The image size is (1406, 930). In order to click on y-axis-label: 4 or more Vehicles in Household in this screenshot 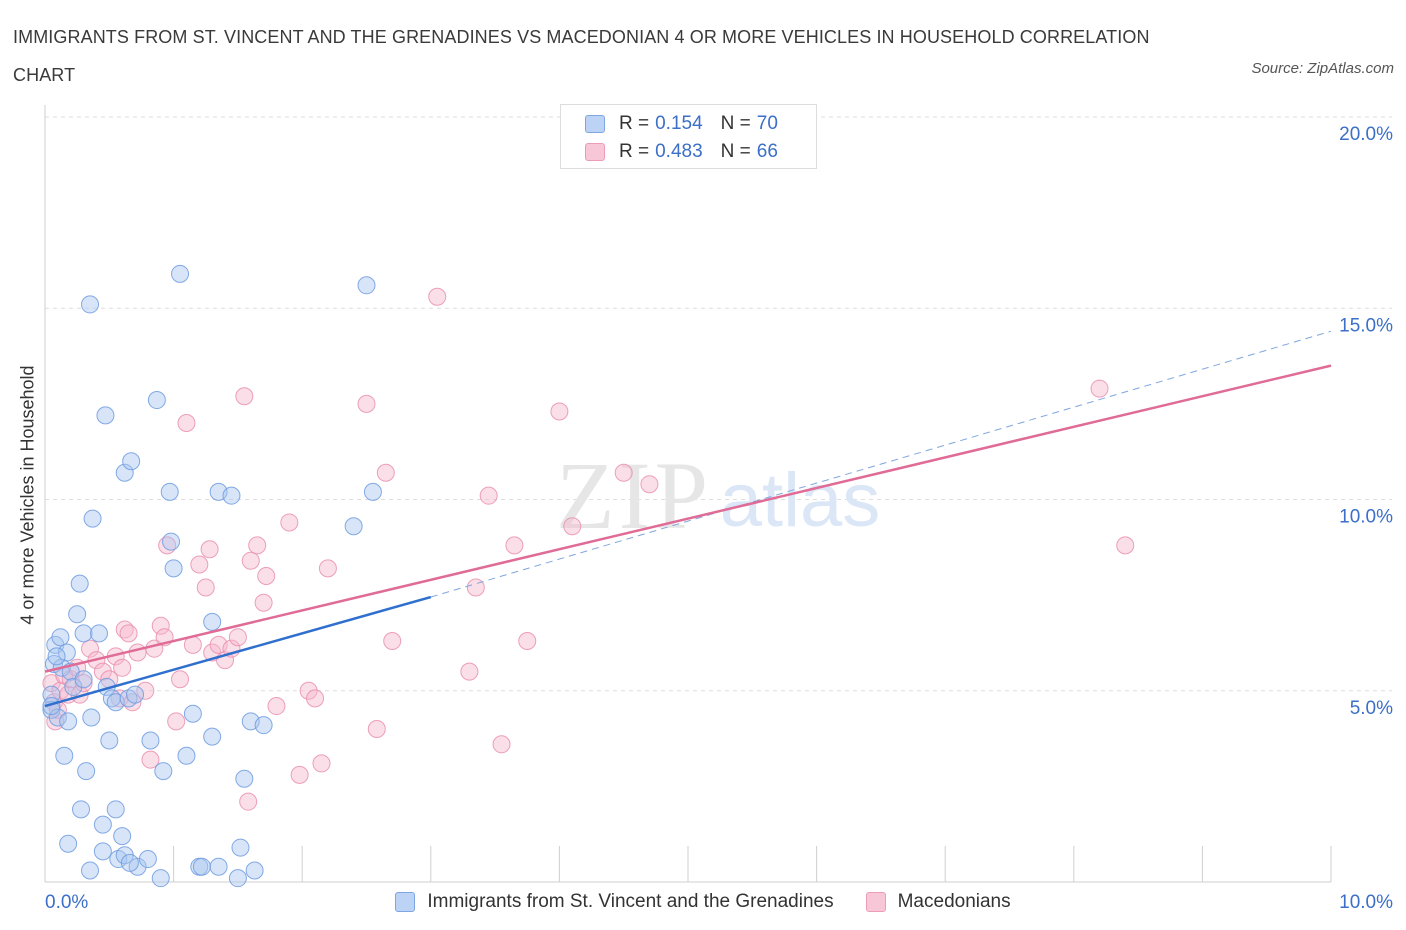, I will do `click(27, 495)`.